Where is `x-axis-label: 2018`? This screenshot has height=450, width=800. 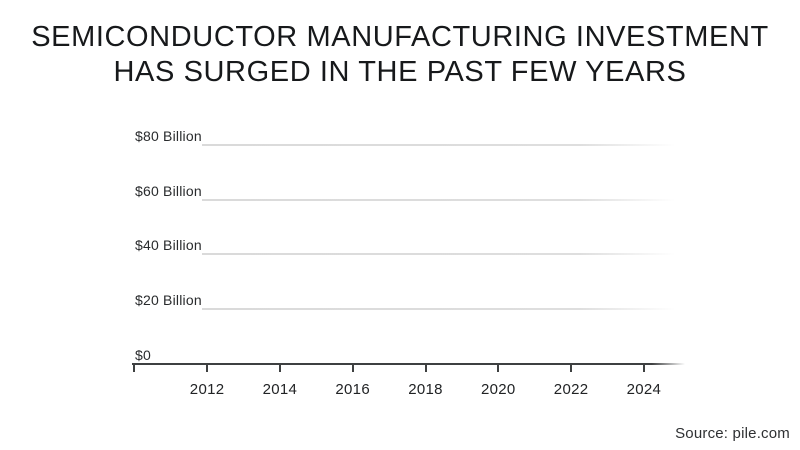 x-axis-label: 2018 is located at coordinates (425, 389).